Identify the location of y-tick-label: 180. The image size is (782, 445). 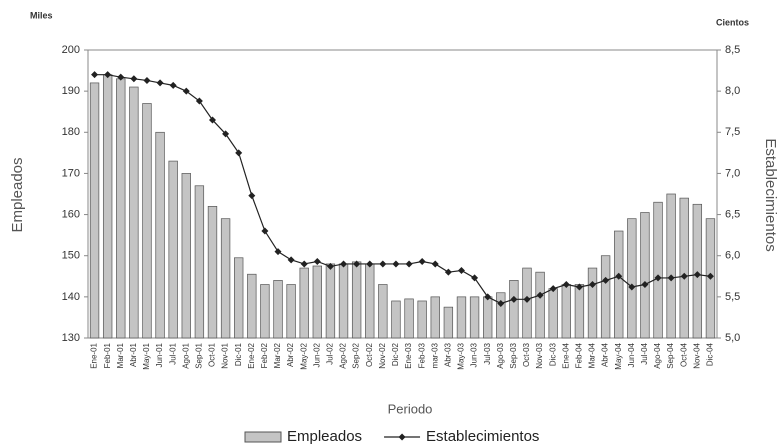
(71, 132).